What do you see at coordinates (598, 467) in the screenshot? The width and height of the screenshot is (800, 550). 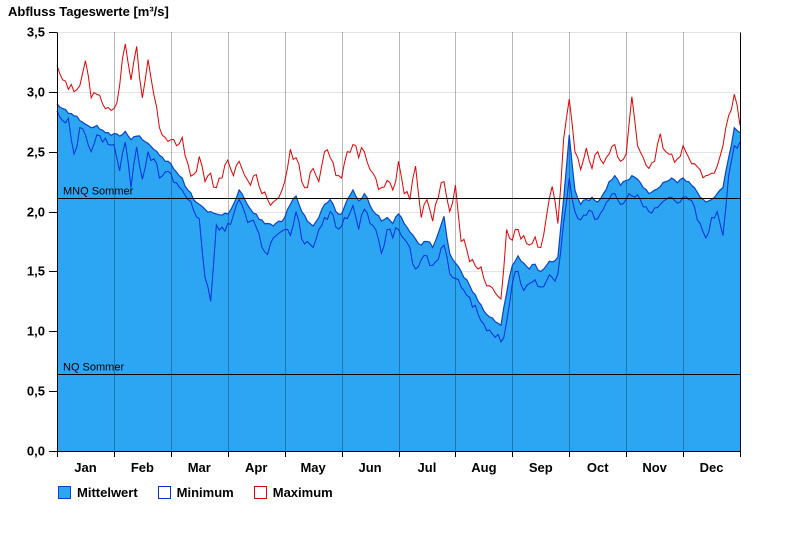 I see `x-month-label: Oct` at bounding box center [598, 467].